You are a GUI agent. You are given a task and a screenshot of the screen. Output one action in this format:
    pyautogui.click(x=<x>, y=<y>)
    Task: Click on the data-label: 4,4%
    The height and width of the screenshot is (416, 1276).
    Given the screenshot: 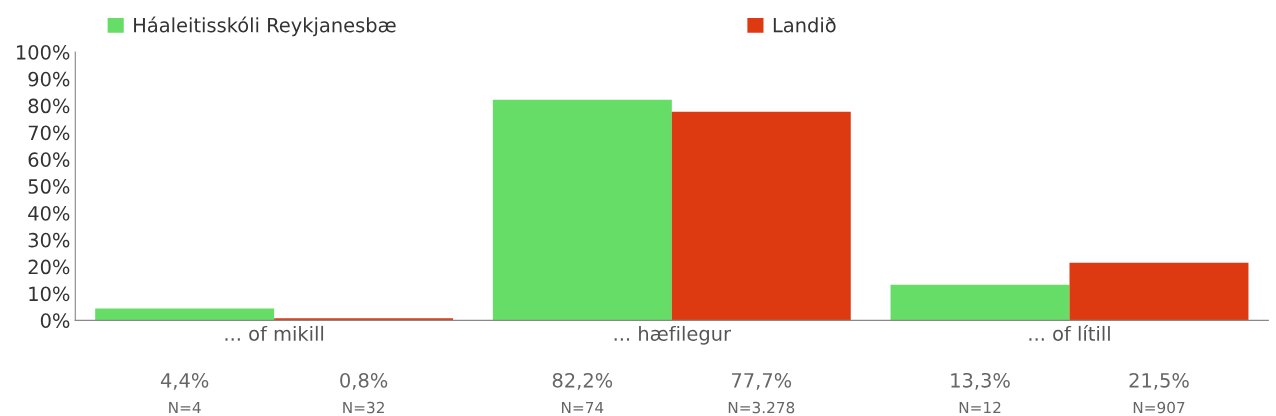 What is the action you would take?
    pyautogui.click(x=184, y=381)
    